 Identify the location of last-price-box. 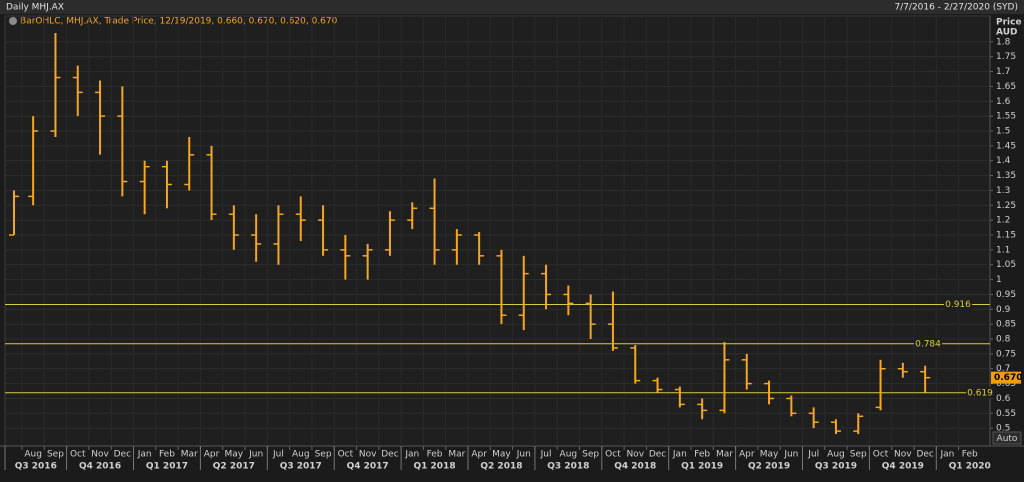
(1006, 377).